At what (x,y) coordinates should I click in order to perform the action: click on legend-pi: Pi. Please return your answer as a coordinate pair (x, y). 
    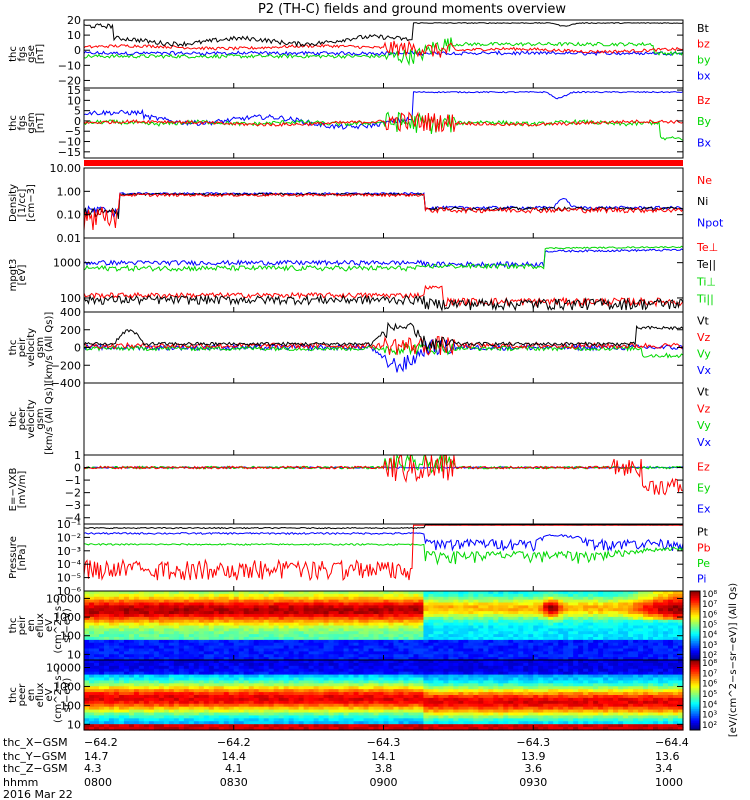
    Looking at the image, I should click on (701, 578).